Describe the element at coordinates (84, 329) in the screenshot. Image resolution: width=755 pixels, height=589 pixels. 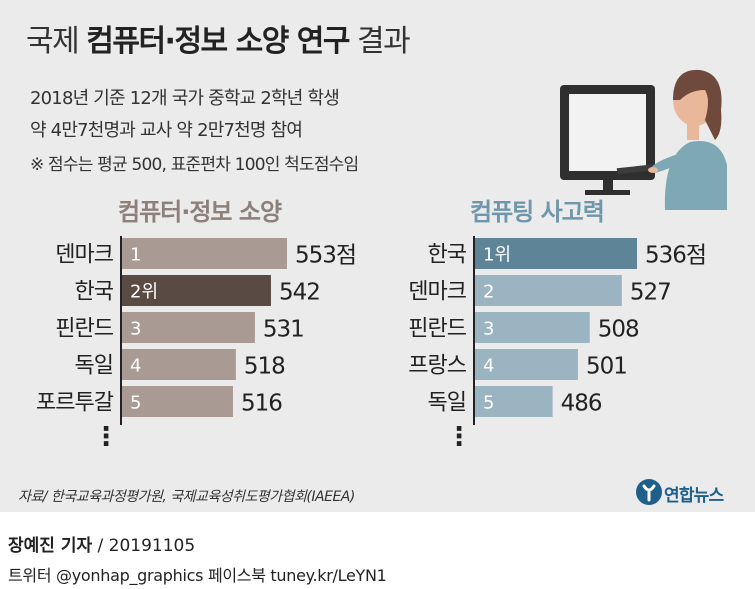
I see `chart-1-category-label: 핀란드` at that location.